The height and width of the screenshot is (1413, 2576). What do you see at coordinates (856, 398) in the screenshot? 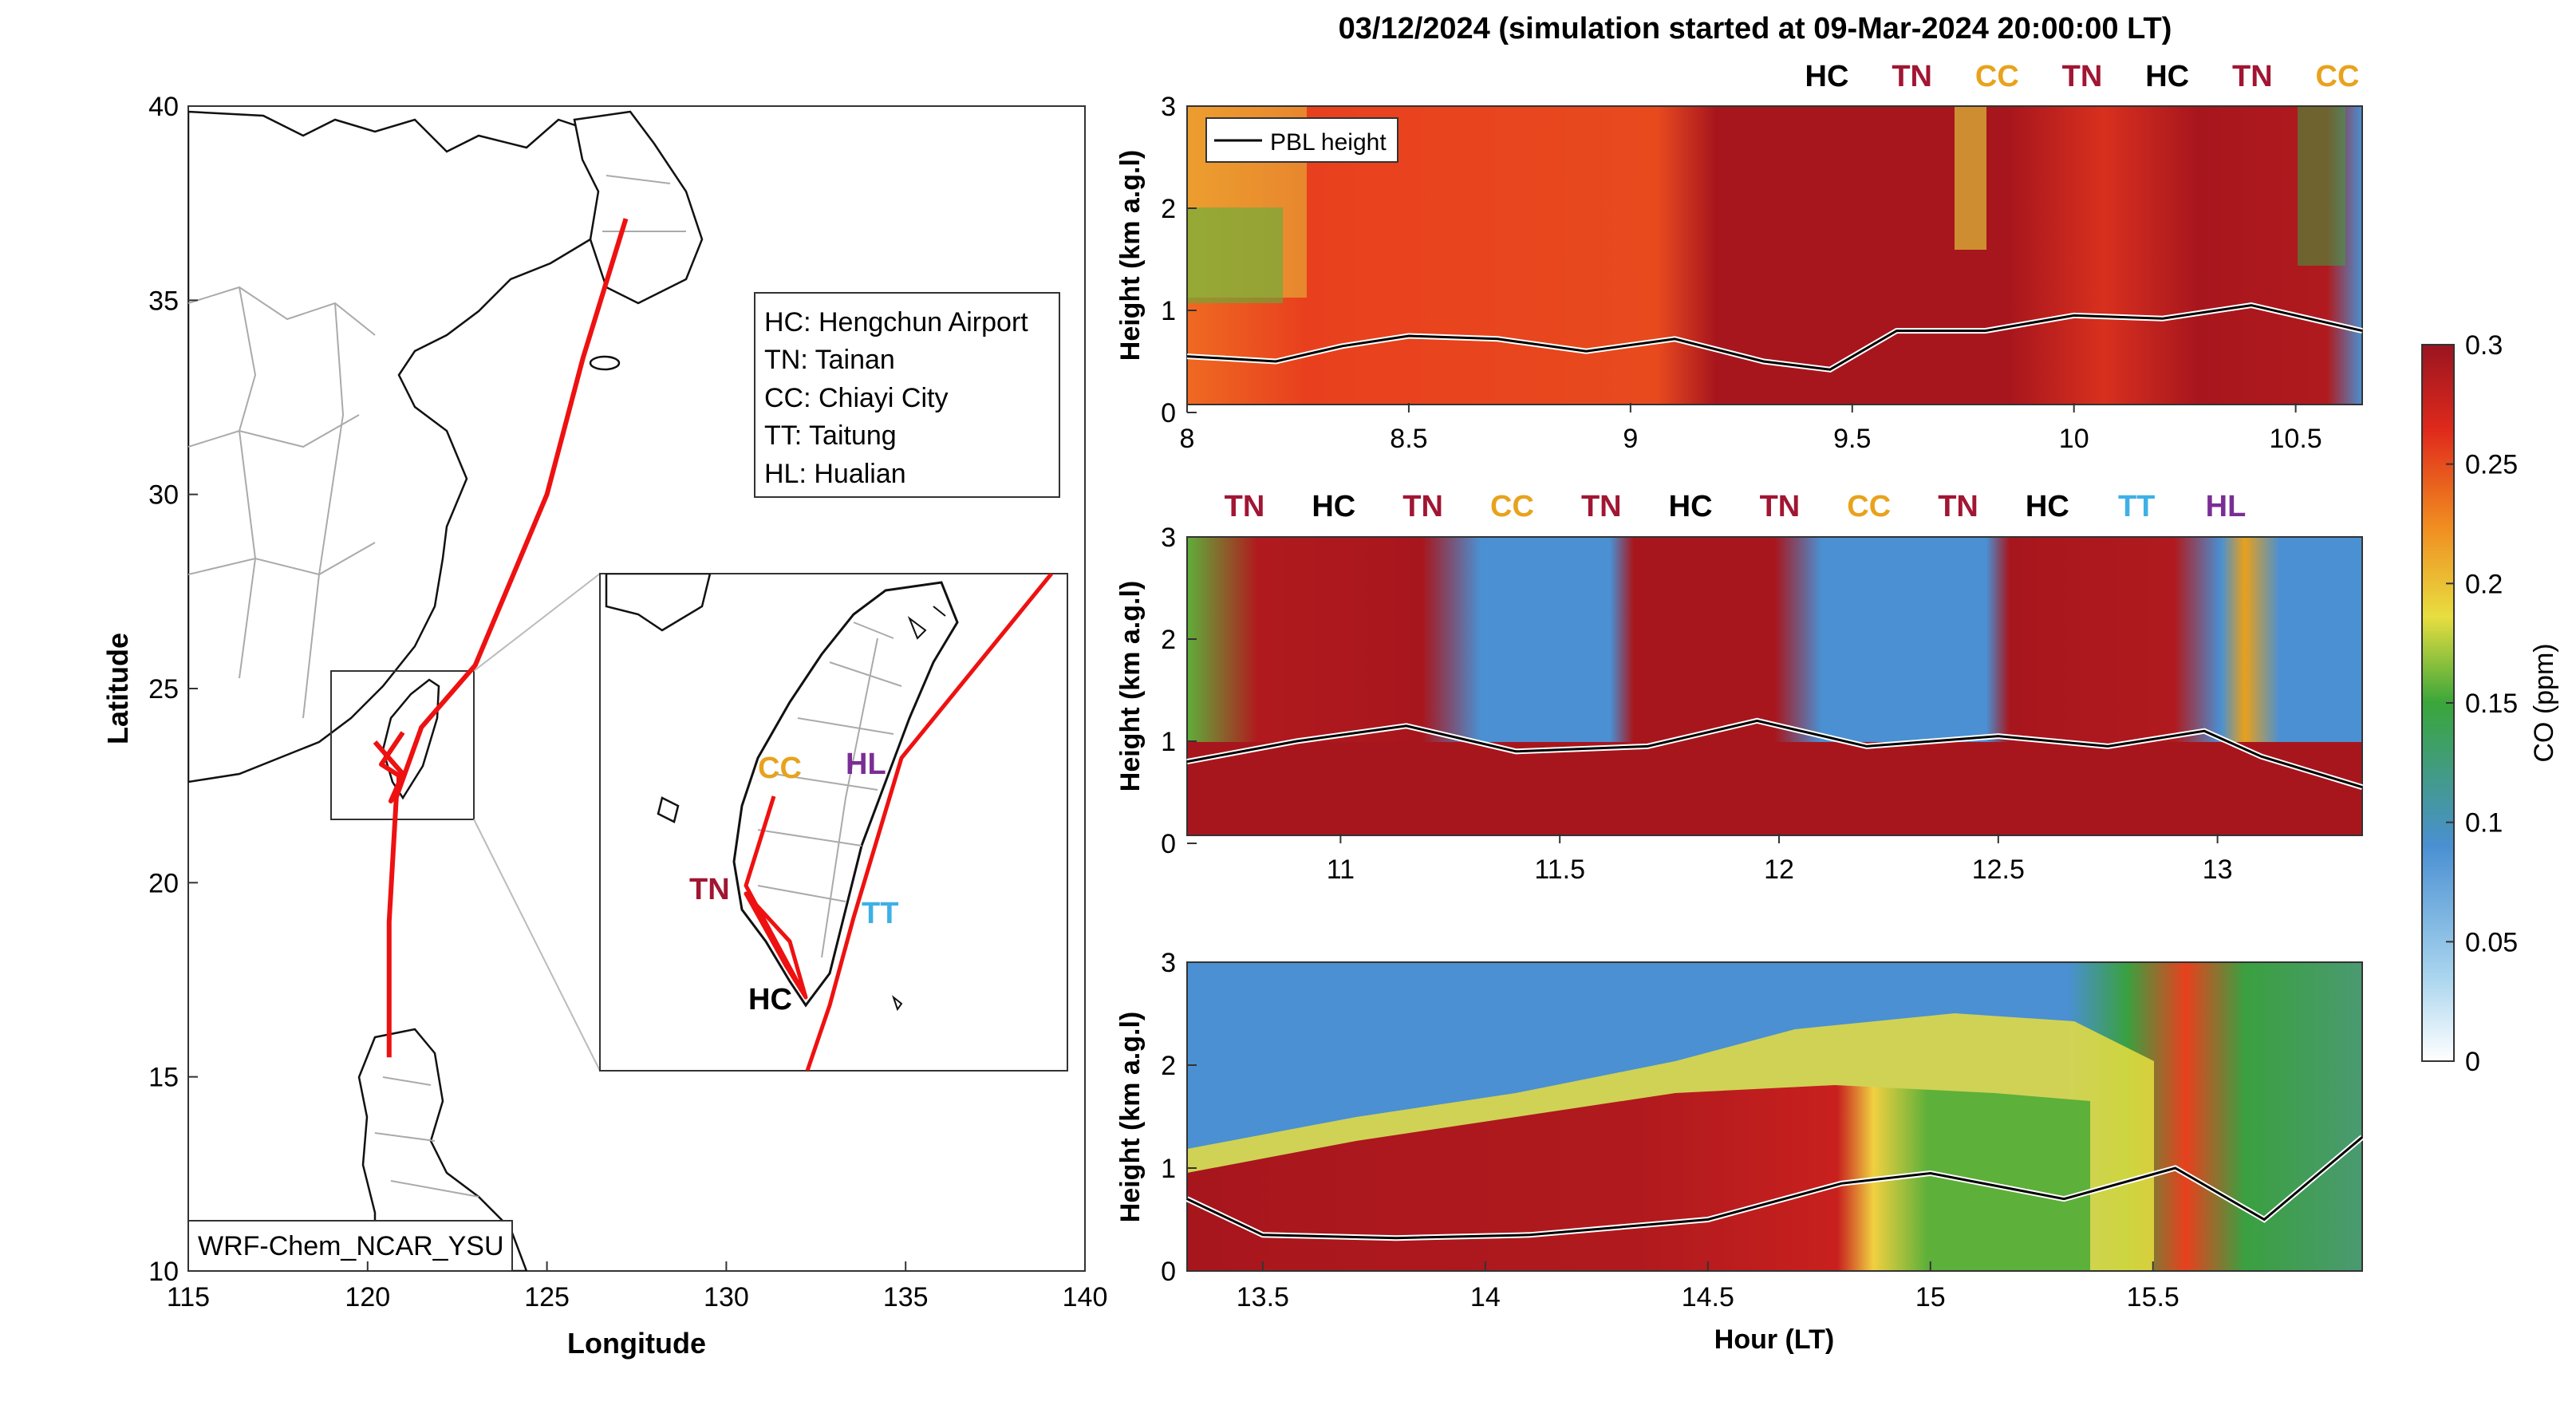
I see `legend-entry-cc: CC: Chiayi City` at bounding box center [856, 398].